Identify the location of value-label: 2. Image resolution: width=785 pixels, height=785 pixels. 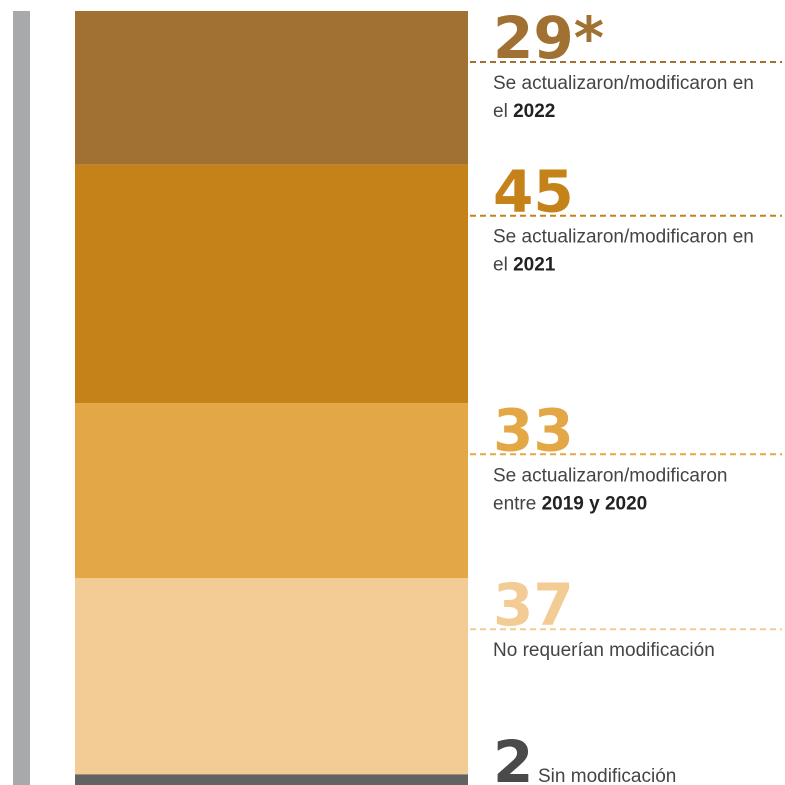
(513, 756).